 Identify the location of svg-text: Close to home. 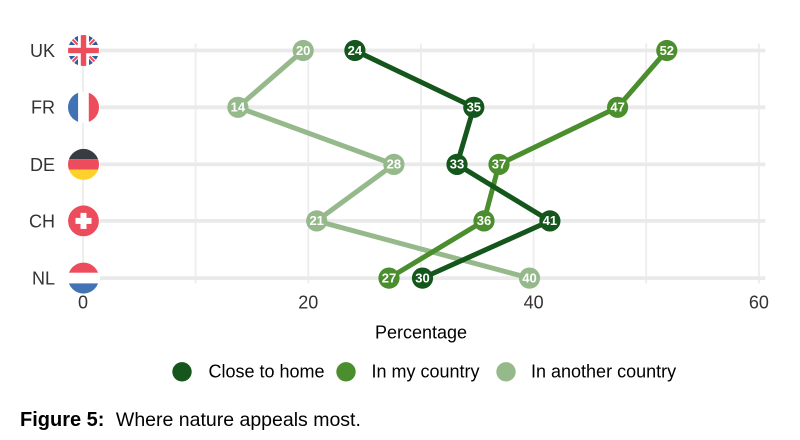
(267, 372).